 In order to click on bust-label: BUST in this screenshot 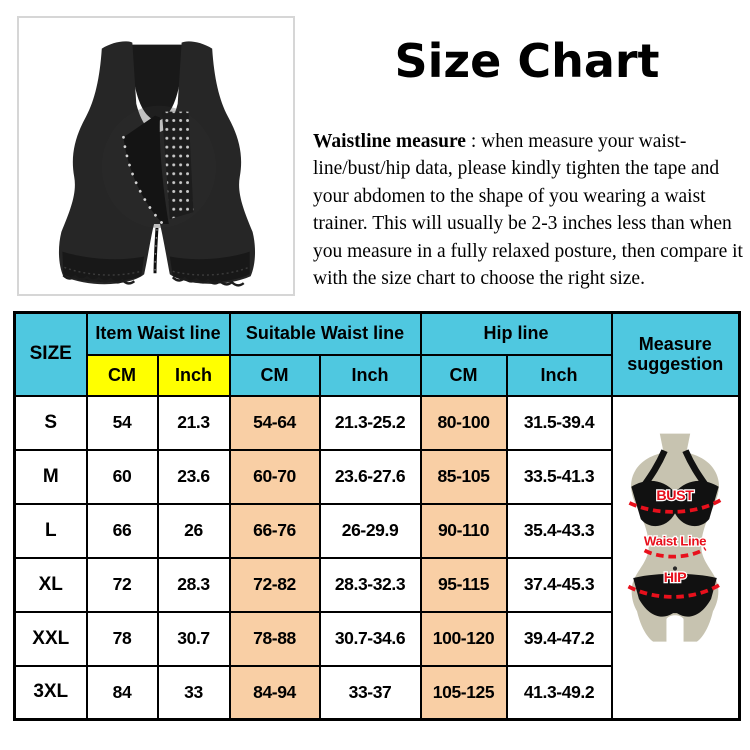, I will do `click(676, 496)`.